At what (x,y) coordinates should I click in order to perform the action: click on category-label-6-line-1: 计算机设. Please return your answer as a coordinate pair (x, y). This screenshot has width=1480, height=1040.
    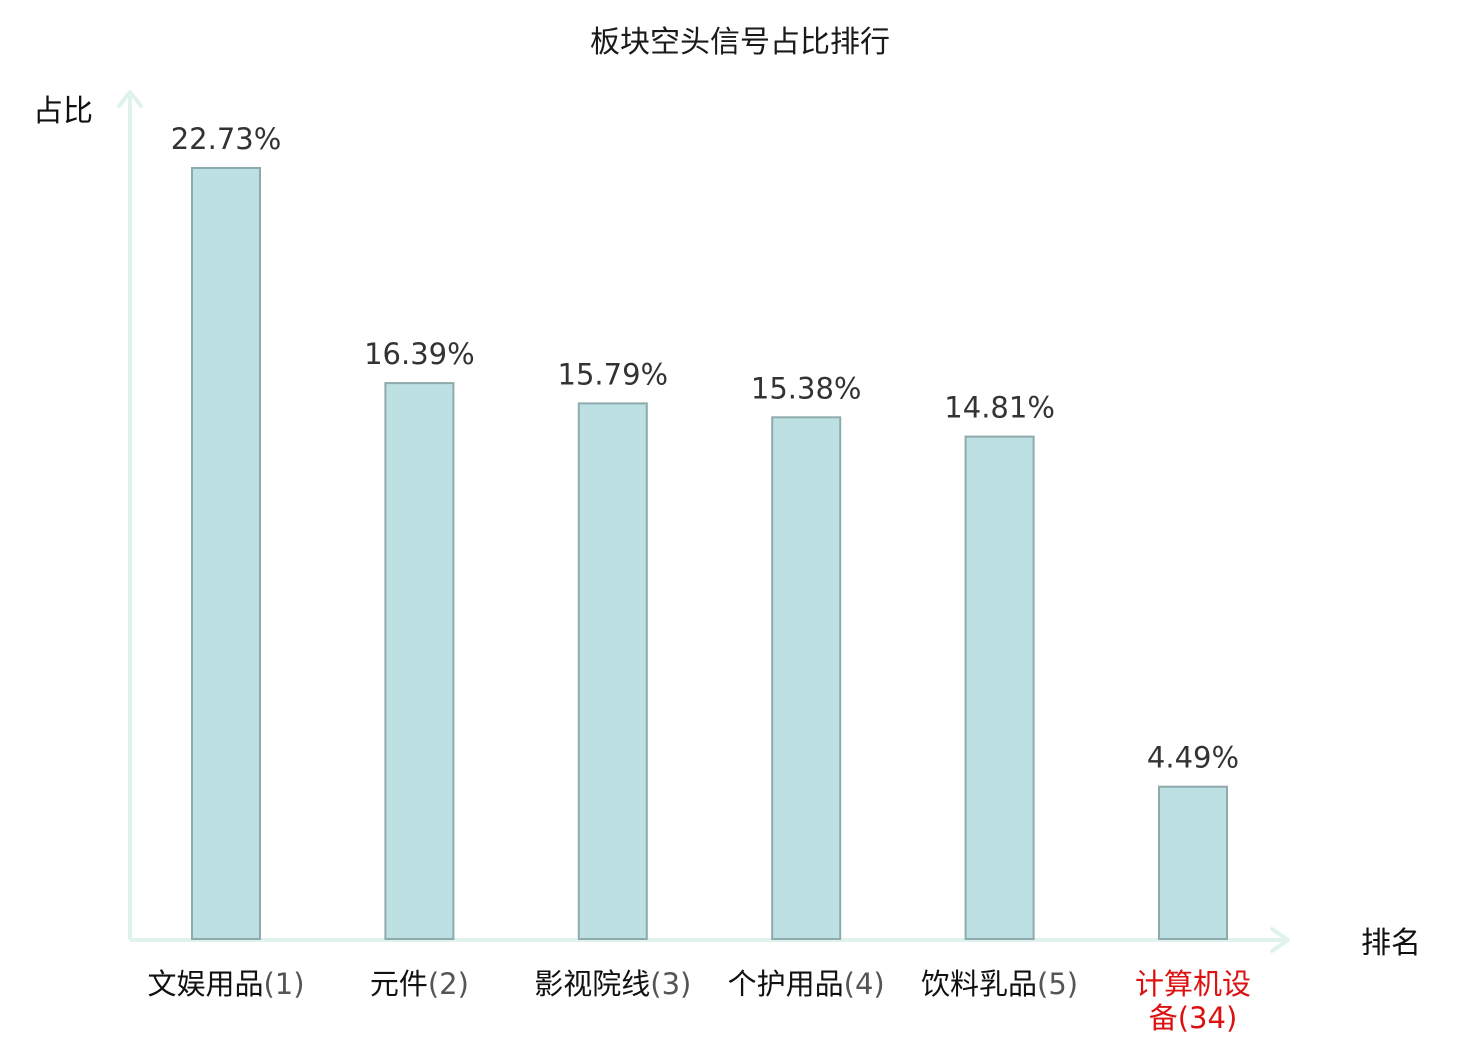
    Looking at the image, I should click on (1193, 984).